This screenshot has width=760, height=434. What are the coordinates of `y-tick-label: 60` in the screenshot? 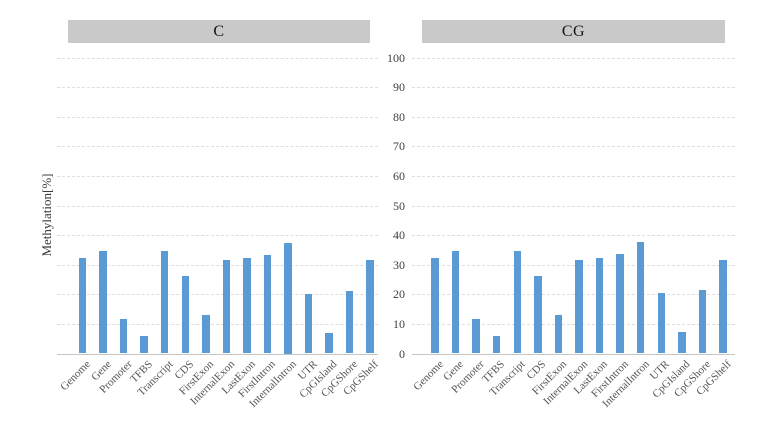 It's located at (399, 175).